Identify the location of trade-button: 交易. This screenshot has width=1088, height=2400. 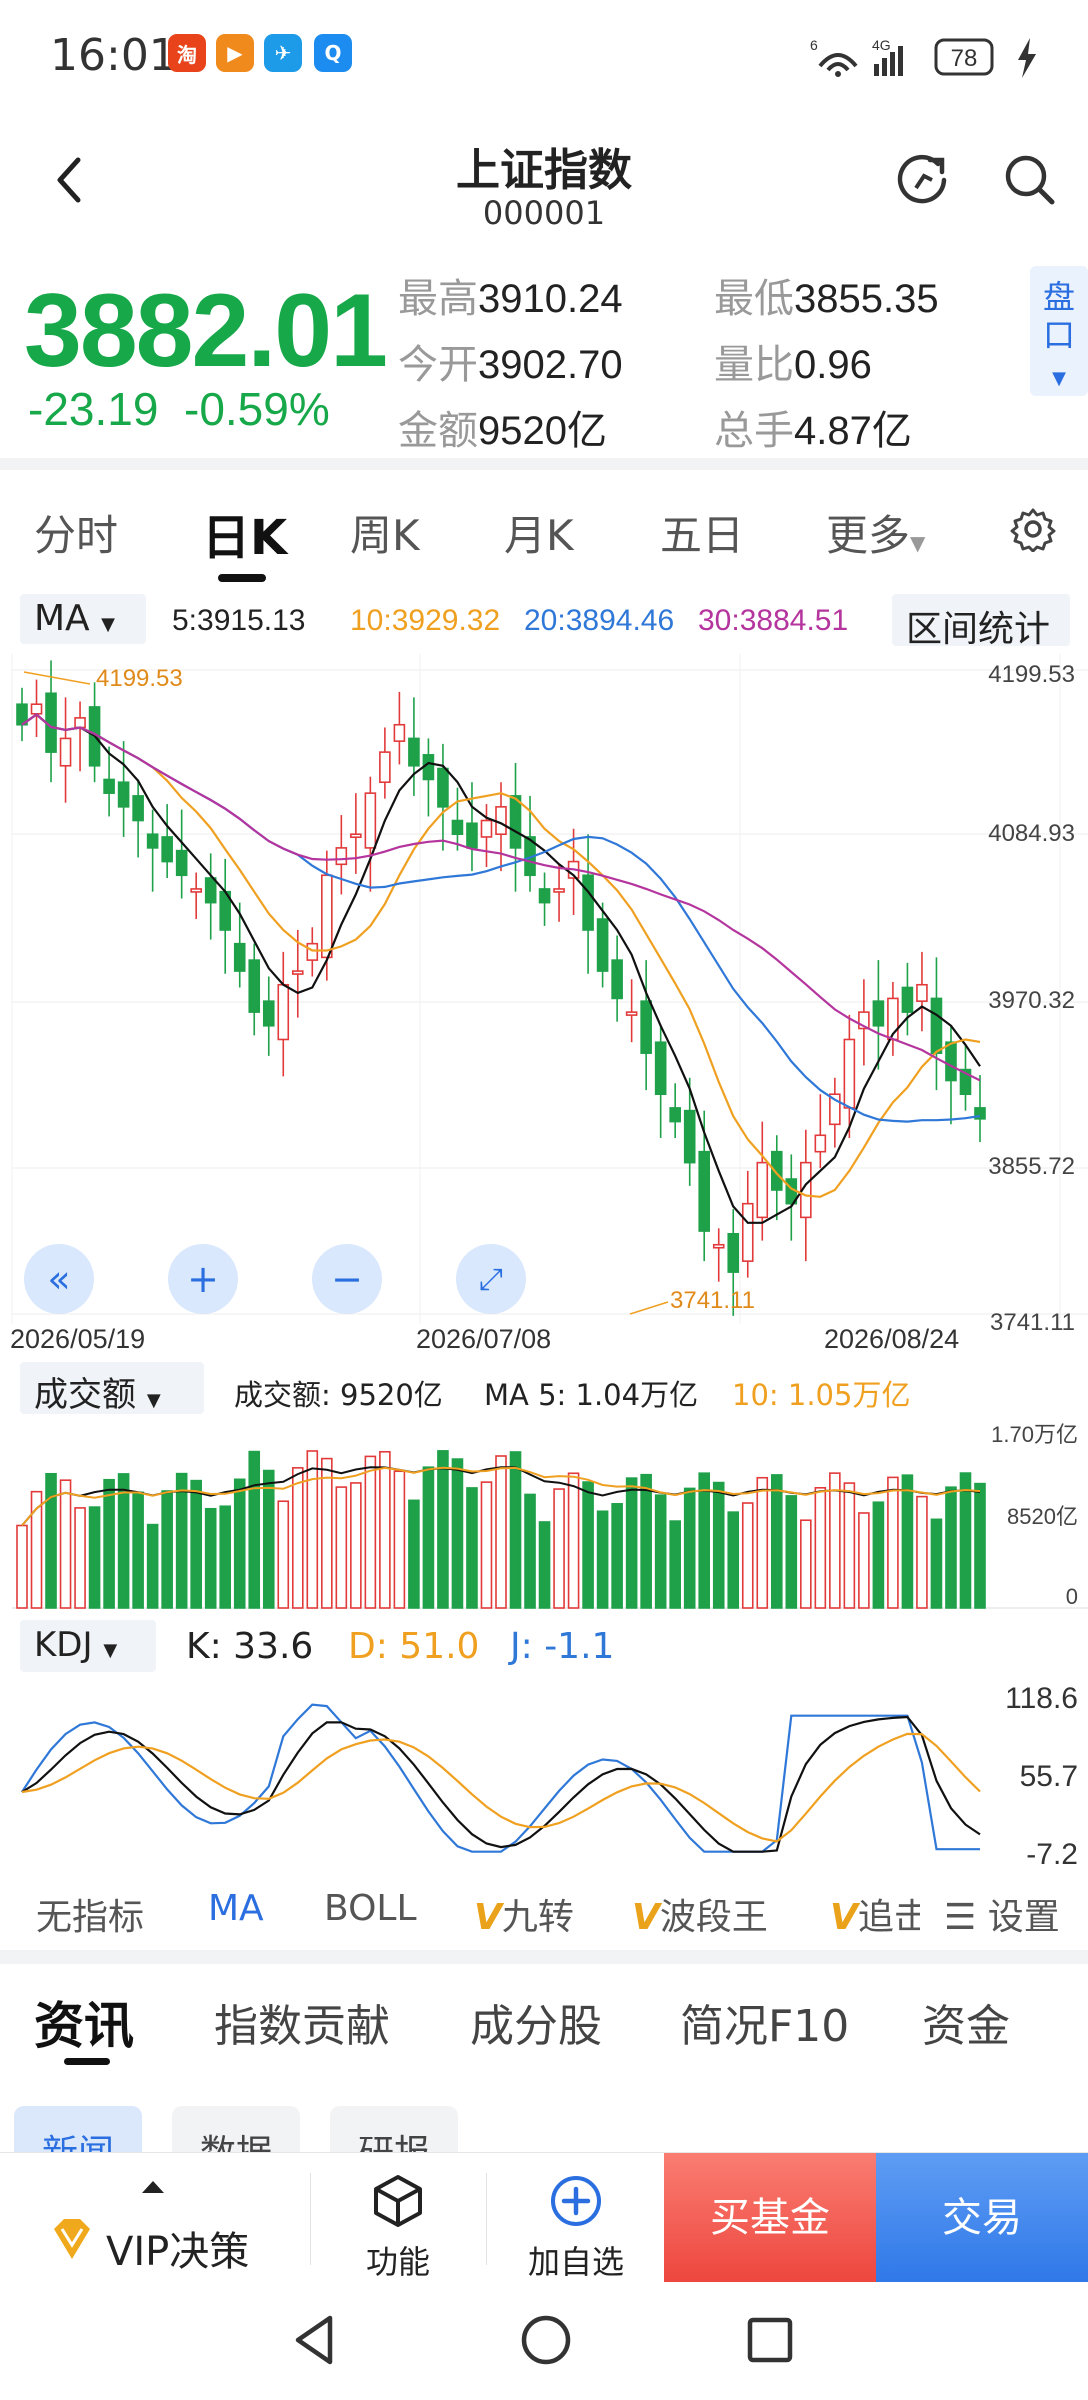
(982, 2218).